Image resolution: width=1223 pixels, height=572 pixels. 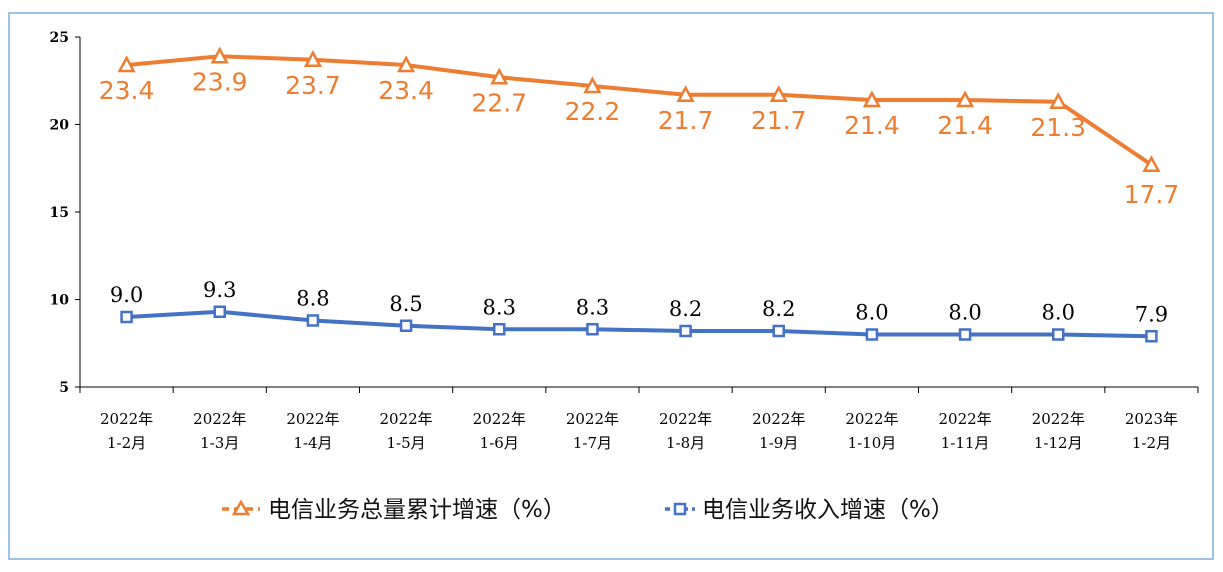 I want to click on y-tick-label: 15, so click(x=59, y=213).